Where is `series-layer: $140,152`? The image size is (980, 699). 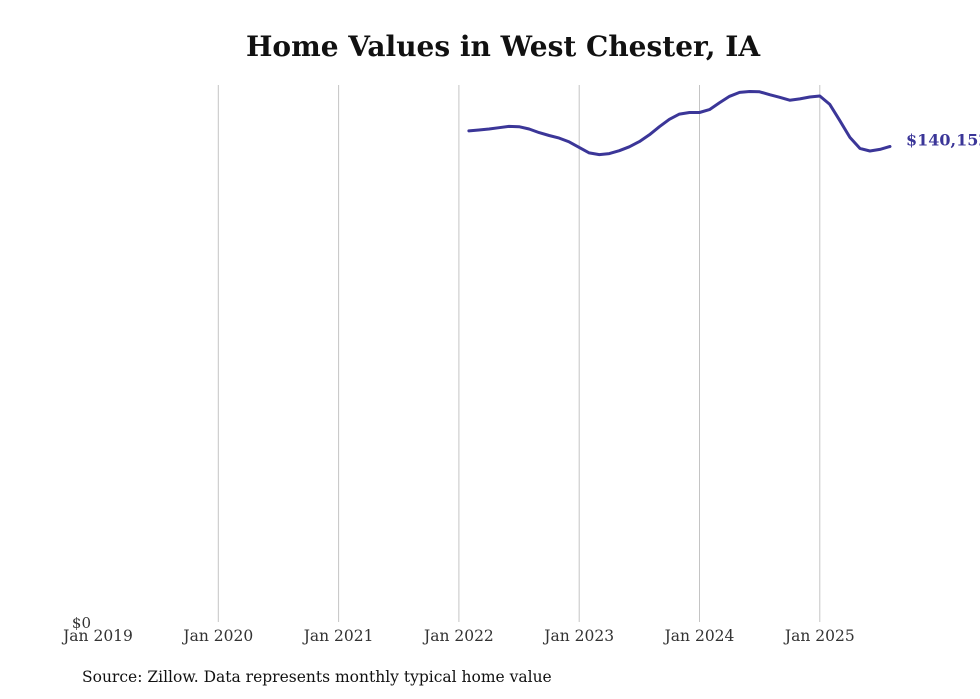
series-layer: $140,152 is located at coordinates (723, 123).